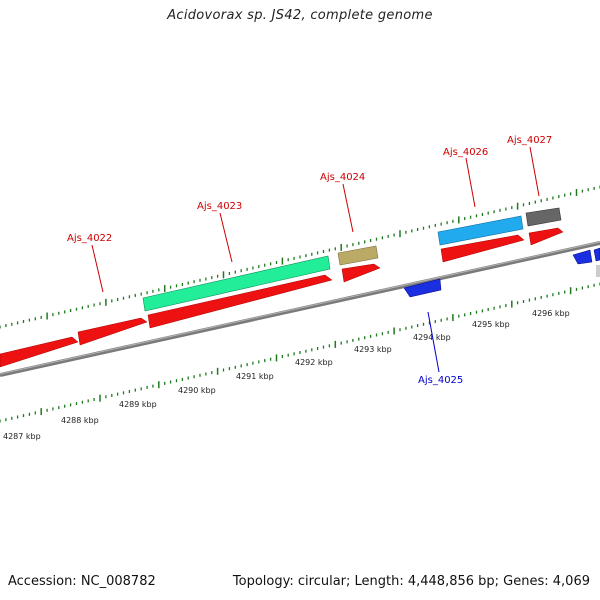 This screenshot has width=600, height=600. What do you see at coordinates (543, 217) in the screenshot?
I see `gene-ajs-4027-bar` at bounding box center [543, 217].